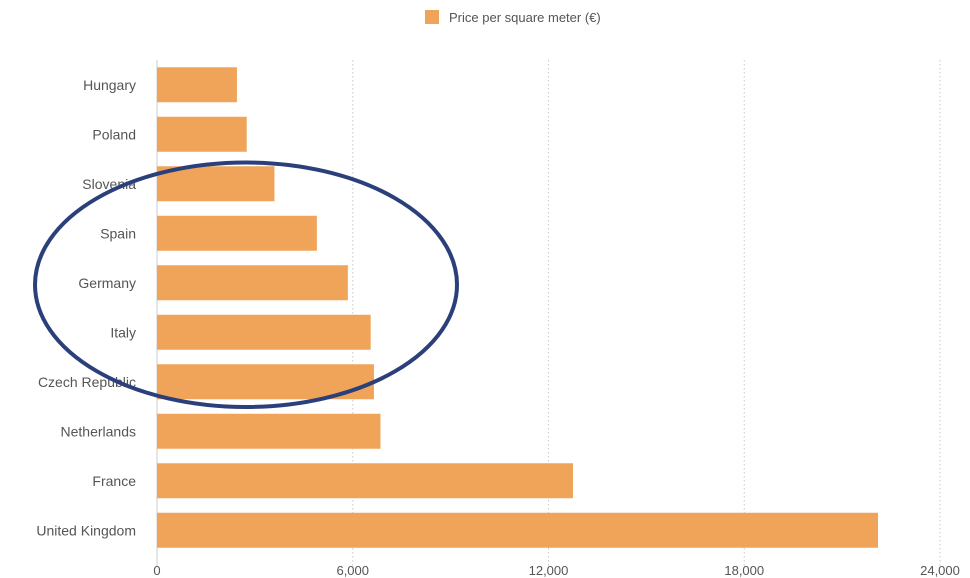 This screenshot has height=578, width=970. Describe the element at coordinates (109, 184) in the screenshot. I see `category-label: Slovenia` at that location.